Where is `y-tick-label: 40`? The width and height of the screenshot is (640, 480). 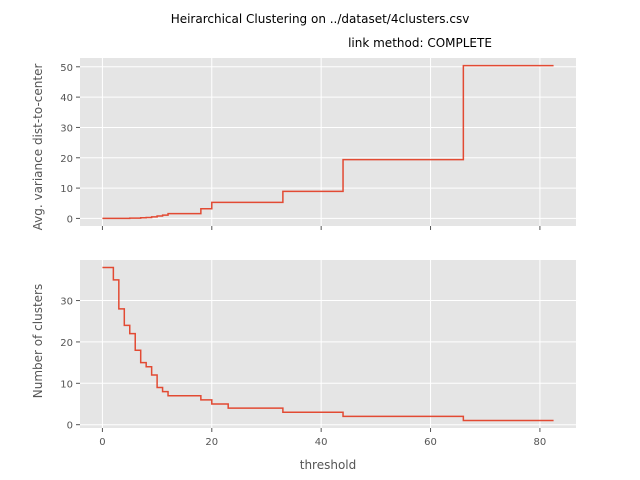 y-tick-label: 40 is located at coordinates (66, 98).